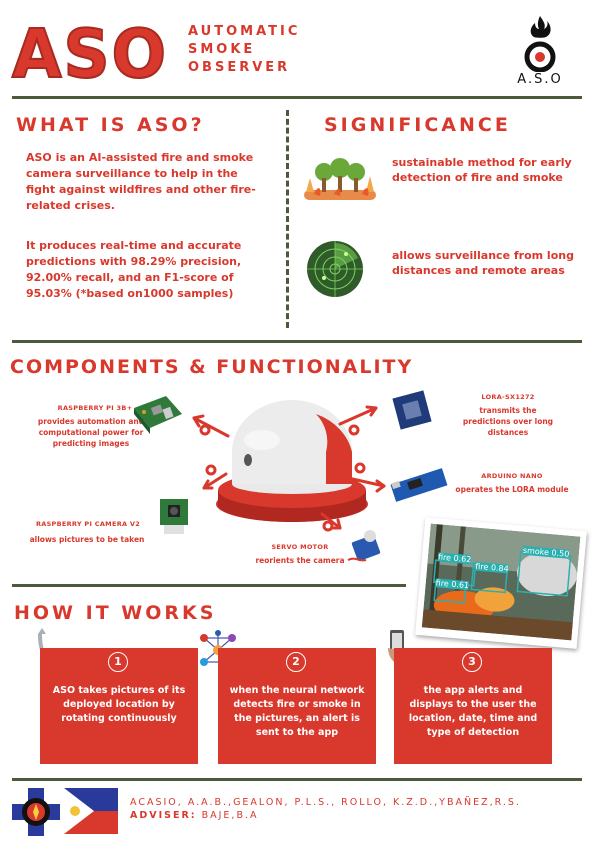 The height and width of the screenshot is (842, 596). I want to click on step-number-2: 2, so click(296, 662).